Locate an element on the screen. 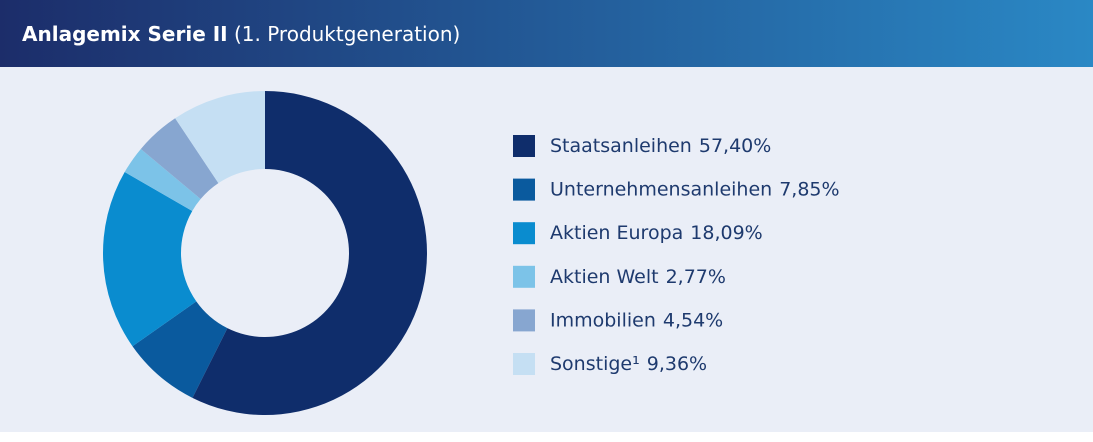 The width and height of the screenshot is (1093, 442). legend-label: Aktien Welt 2,77% is located at coordinates (638, 276).